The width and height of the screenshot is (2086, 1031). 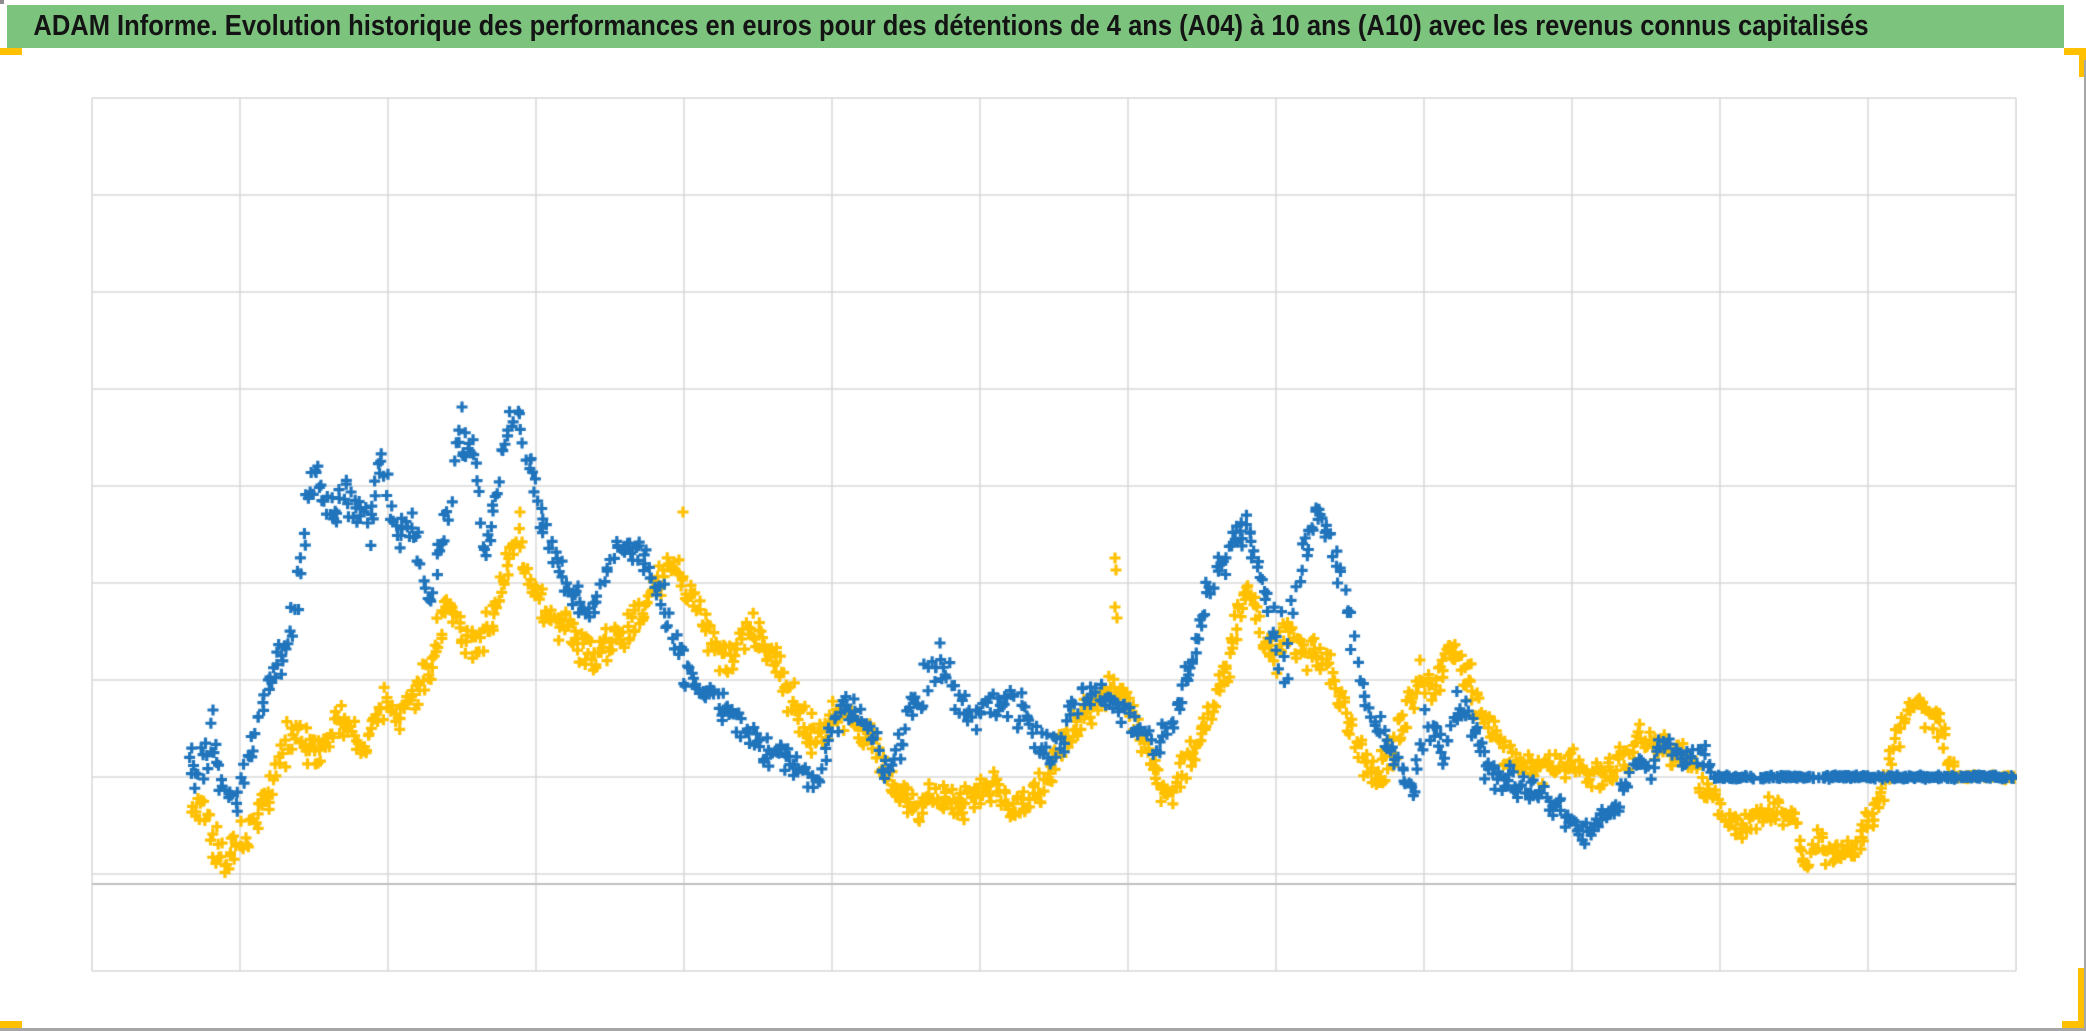 What do you see at coordinates (2085, 544) in the screenshot?
I see `right-edge-line` at bounding box center [2085, 544].